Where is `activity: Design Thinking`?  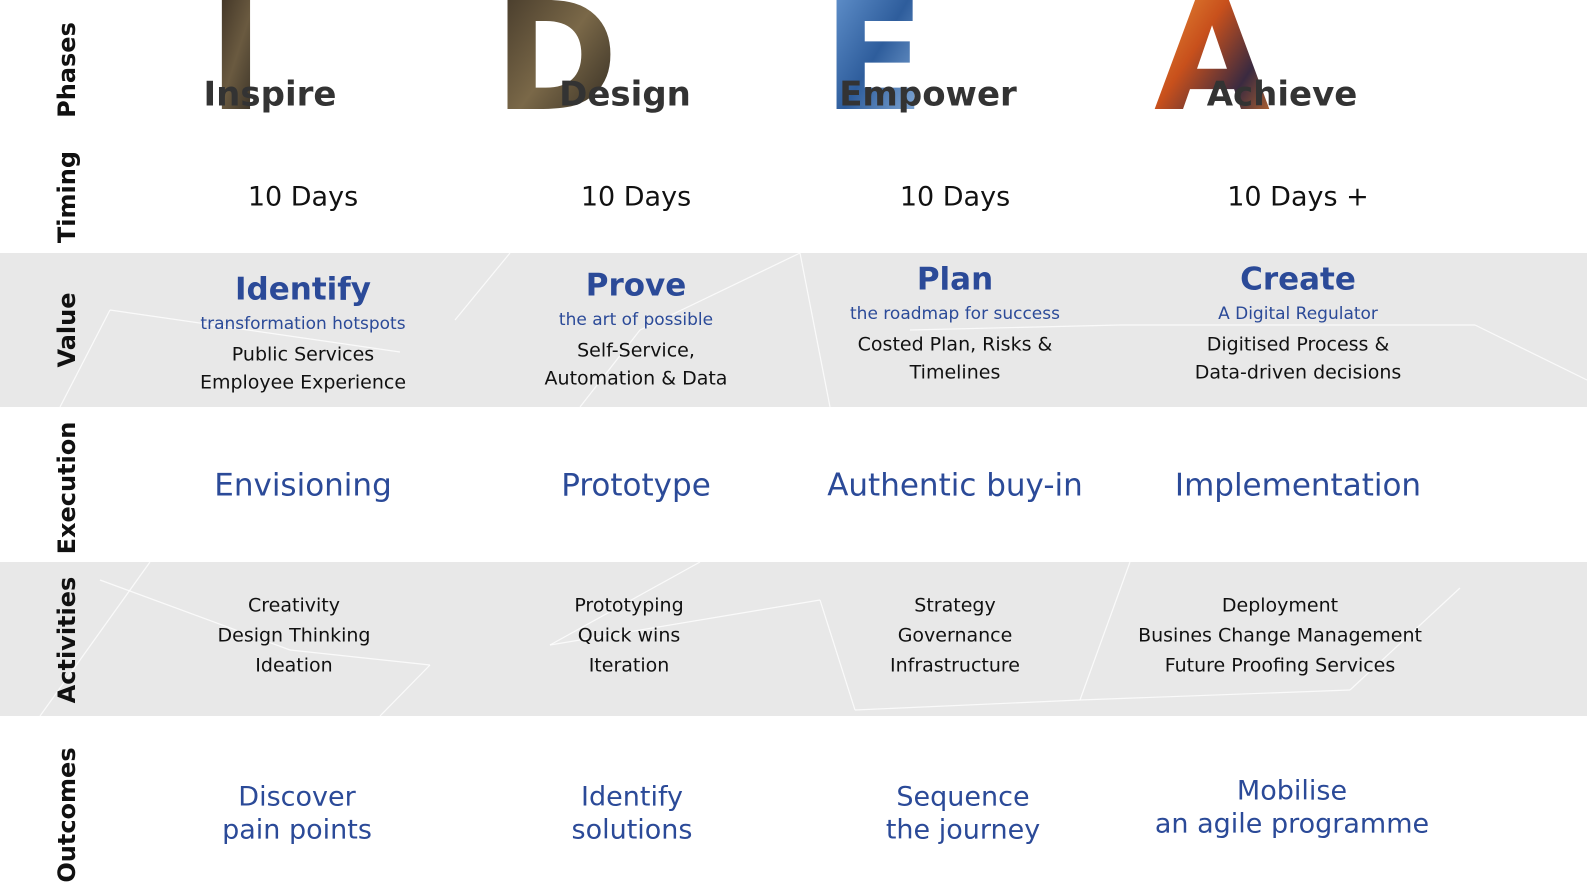
activity: Design Thinking is located at coordinates (294, 636).